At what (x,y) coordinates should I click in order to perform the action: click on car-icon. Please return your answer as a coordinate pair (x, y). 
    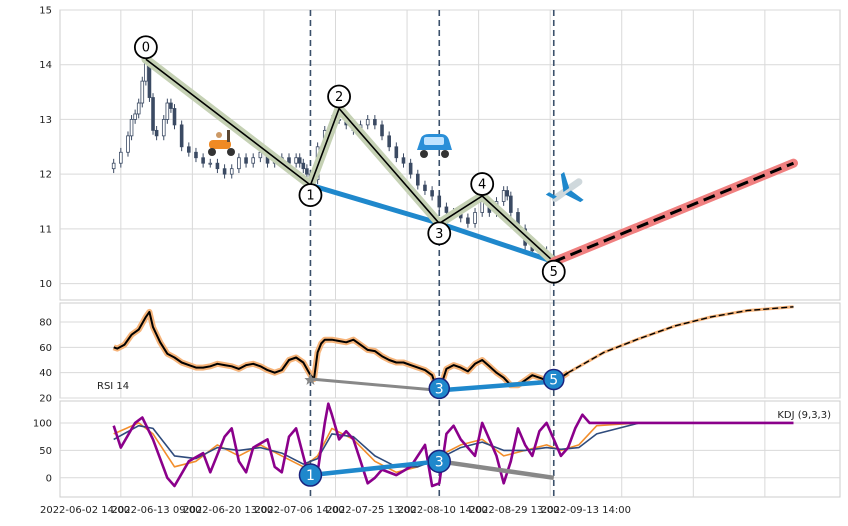
    Looking at the image, I should click on (434, 146).